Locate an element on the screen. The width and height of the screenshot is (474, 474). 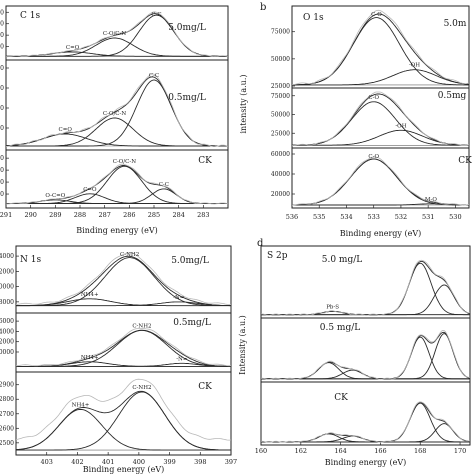
peak-label: C-O is located at coordinates (373, 157).